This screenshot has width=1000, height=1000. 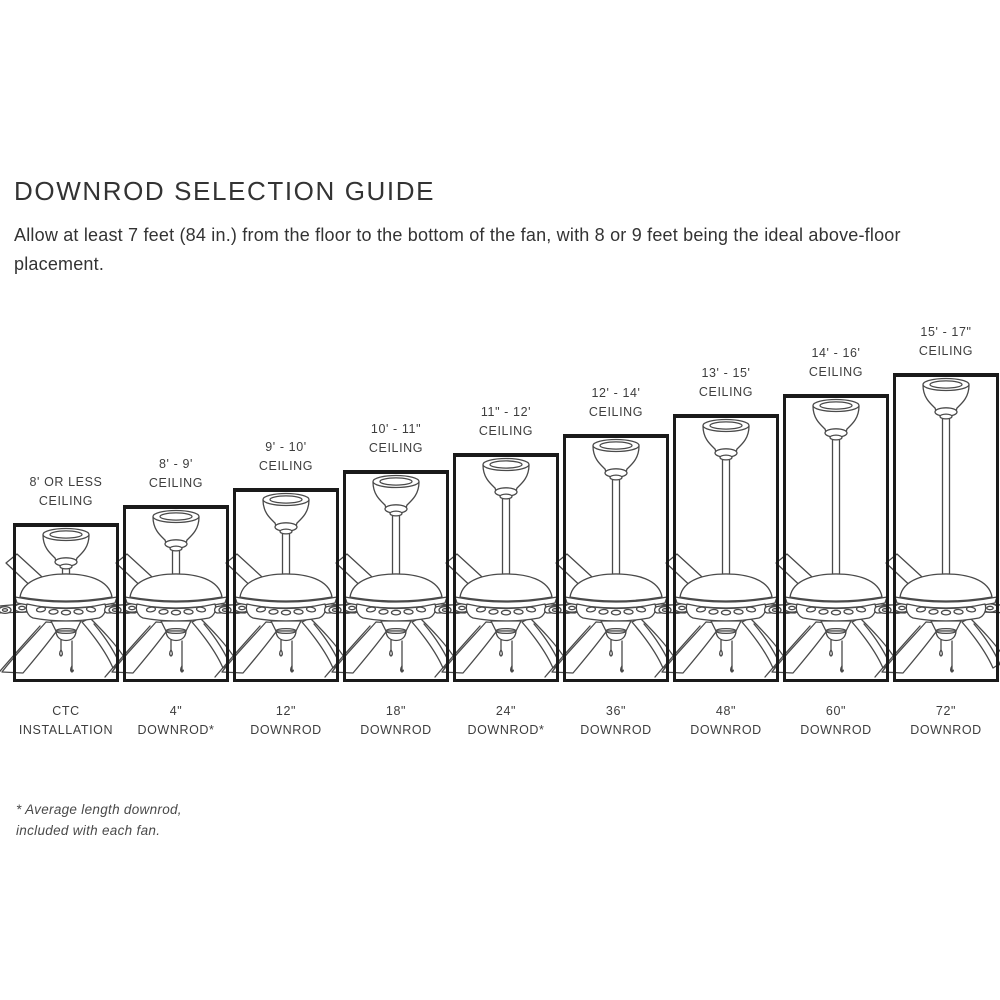 I want to click on downrod-length-label: 60" DOWNROD, so click(x=836, y=721).